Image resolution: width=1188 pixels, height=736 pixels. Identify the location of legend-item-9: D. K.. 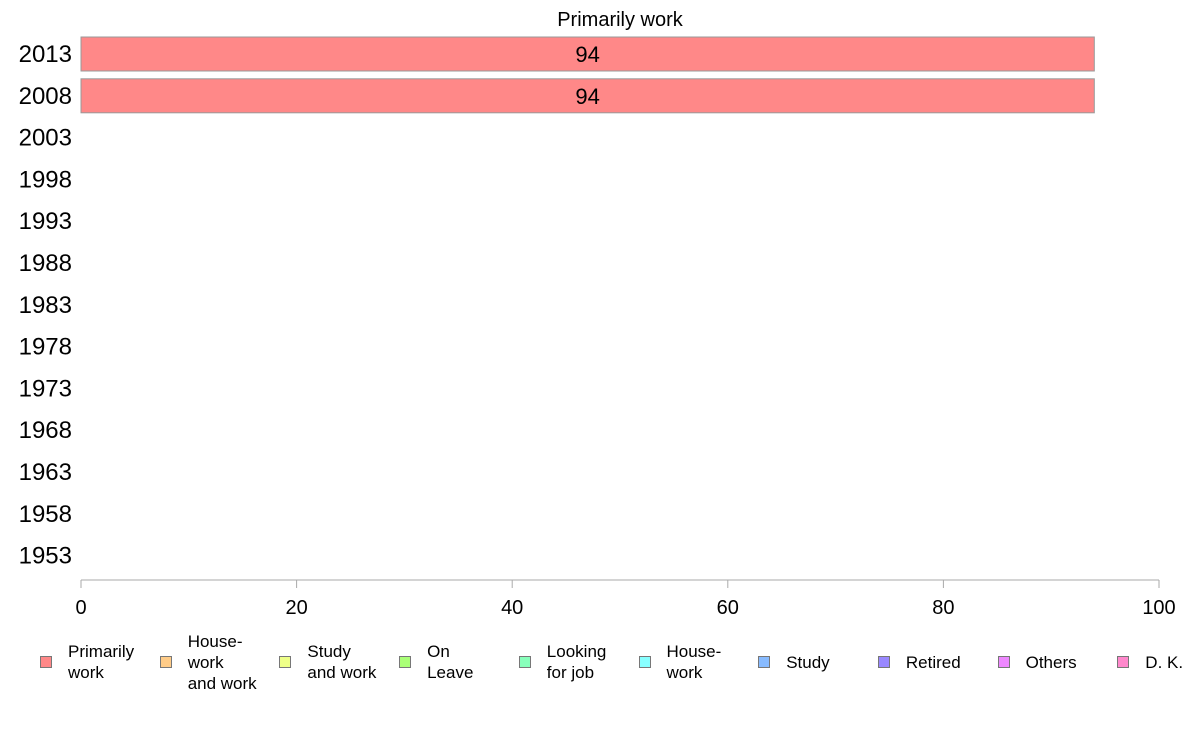
(1150, 662).